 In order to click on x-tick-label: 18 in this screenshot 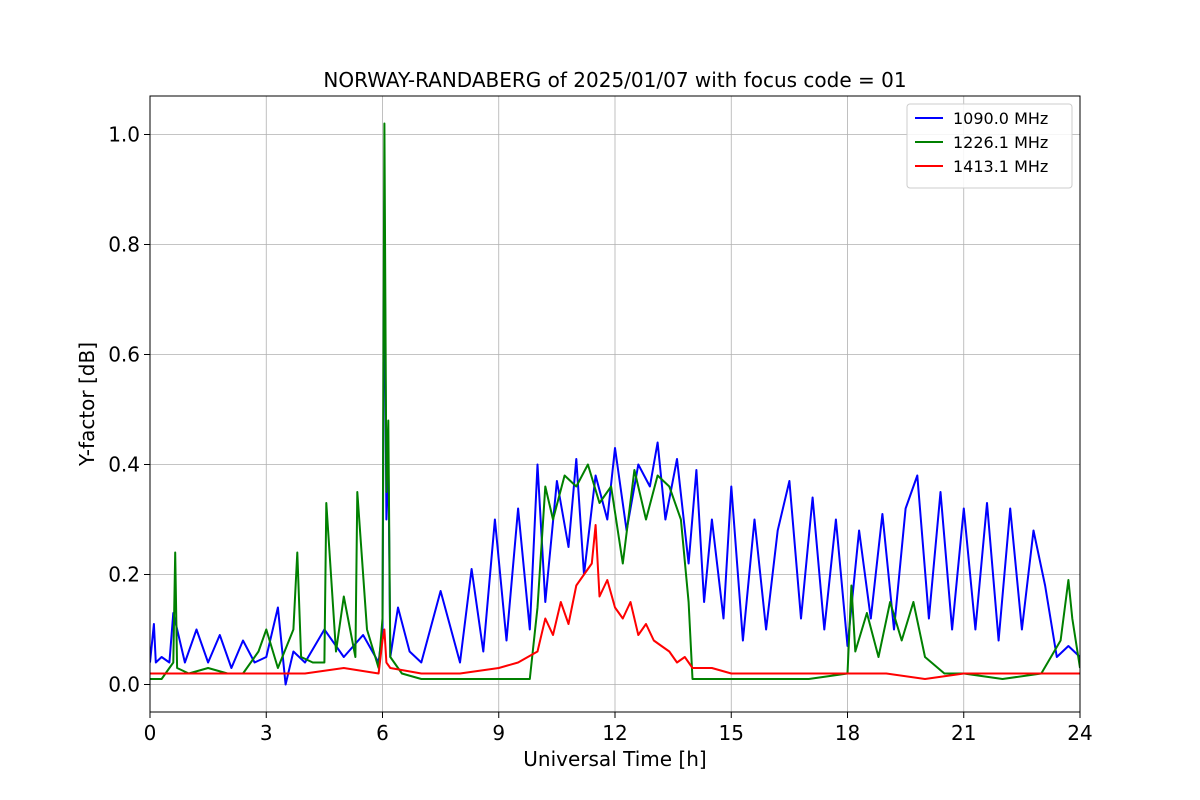, I will do `click(847, 733)`.